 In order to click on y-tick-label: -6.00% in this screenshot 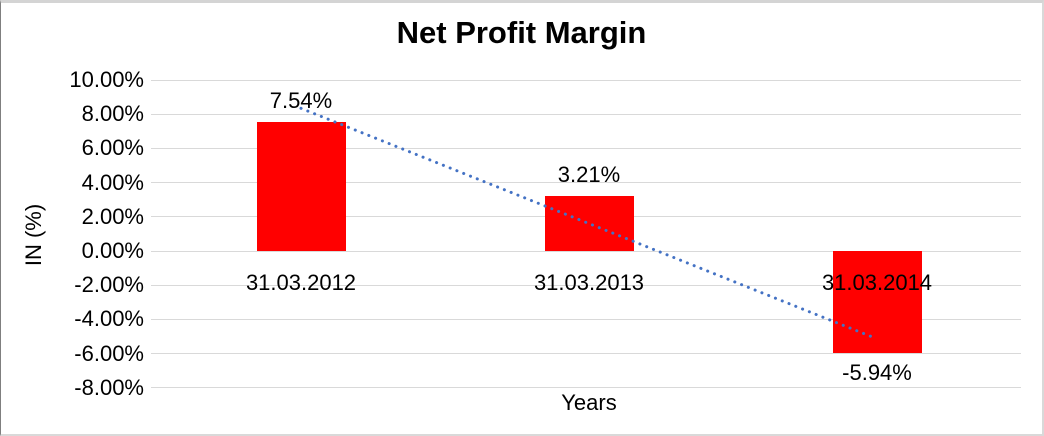, I will do `click(109, 353)`.